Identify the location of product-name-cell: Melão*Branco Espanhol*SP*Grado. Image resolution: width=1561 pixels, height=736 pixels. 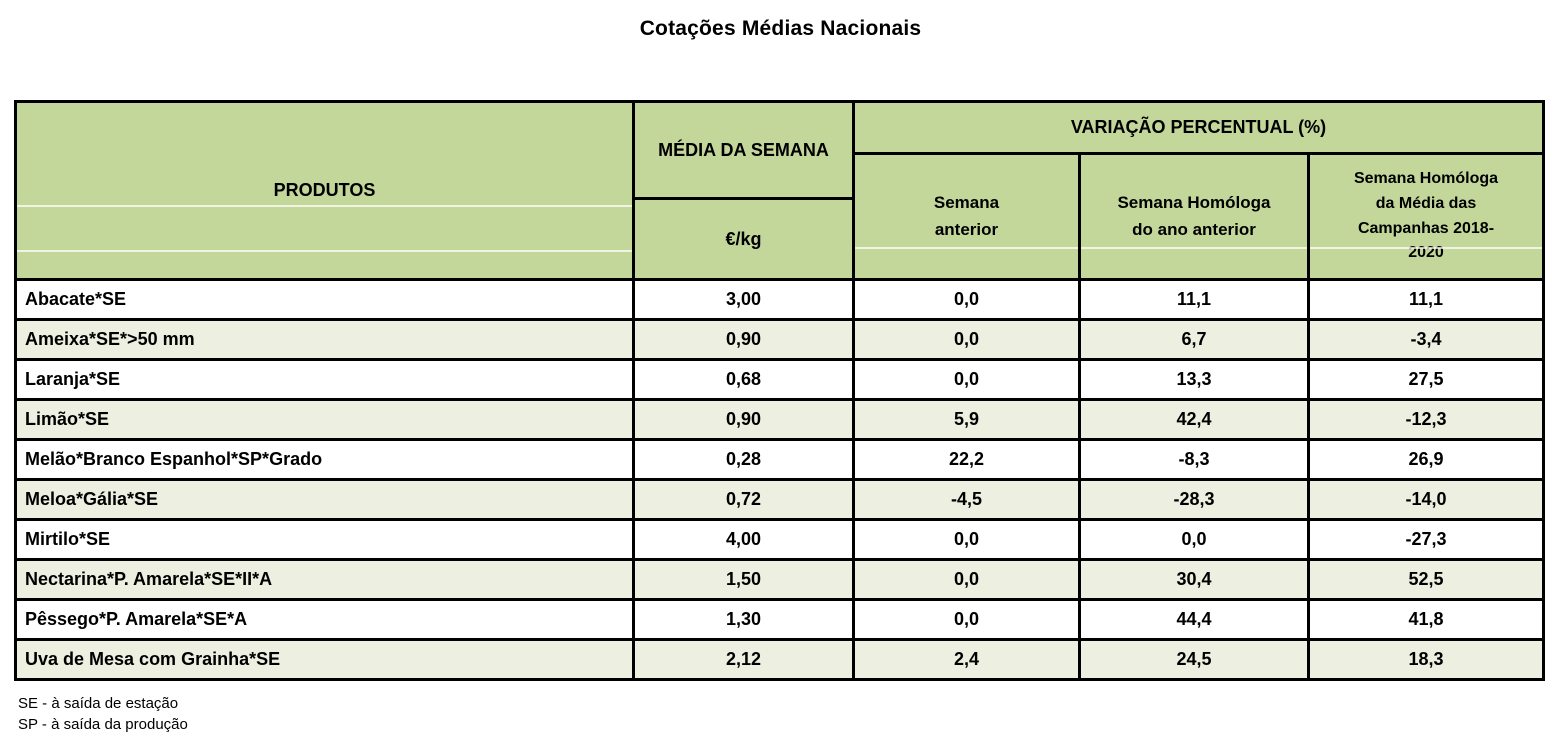
(324, 459).